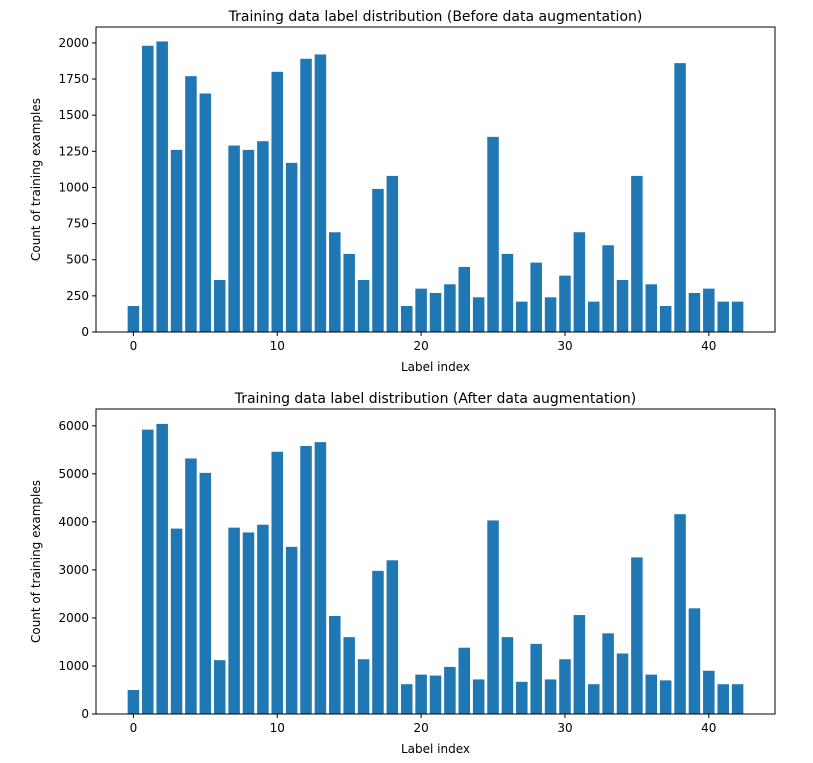 This screenshot has height=763, width=813. Describe the element at coordinates (73, 426) in the screenshot. I see `y-tick-label: 6000` at that location.